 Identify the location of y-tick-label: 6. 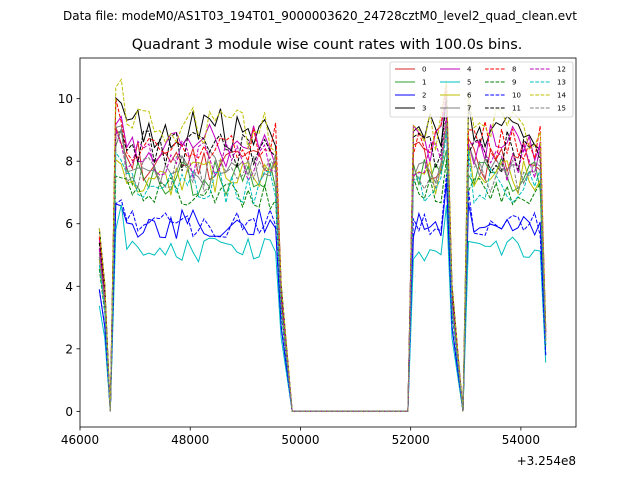
(69, 224).